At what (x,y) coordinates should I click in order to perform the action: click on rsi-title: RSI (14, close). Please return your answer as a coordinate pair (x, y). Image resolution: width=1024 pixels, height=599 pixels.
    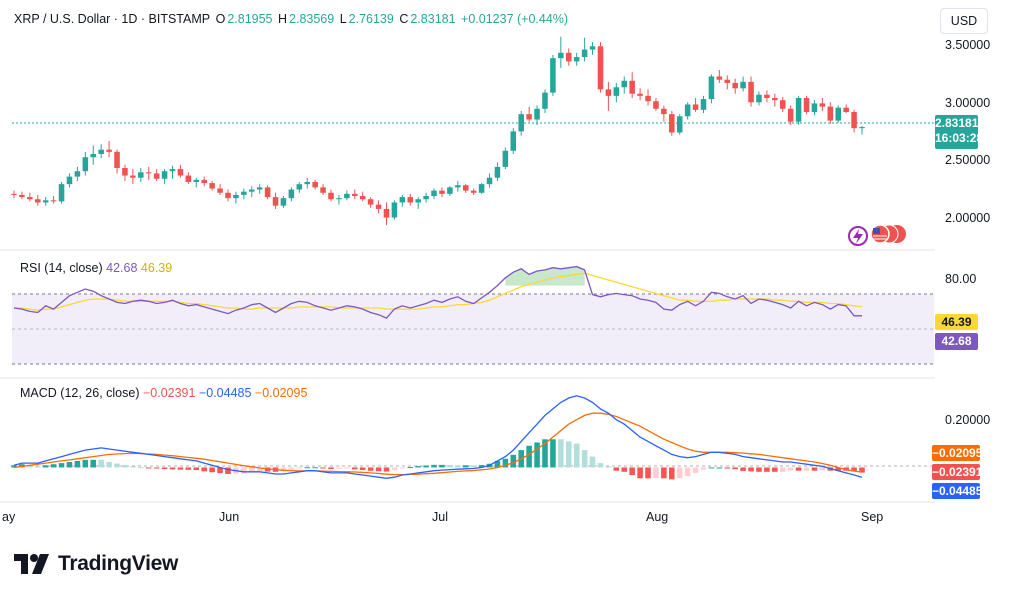
    Looking at the image, I should click on (61, 268).